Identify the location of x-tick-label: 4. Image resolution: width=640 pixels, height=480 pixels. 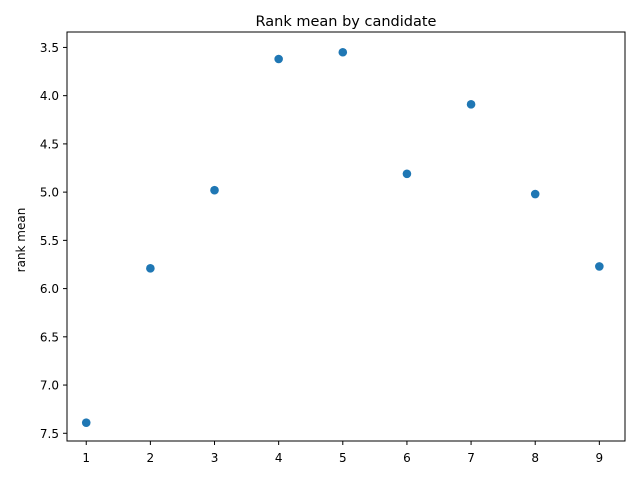
(279, 458).